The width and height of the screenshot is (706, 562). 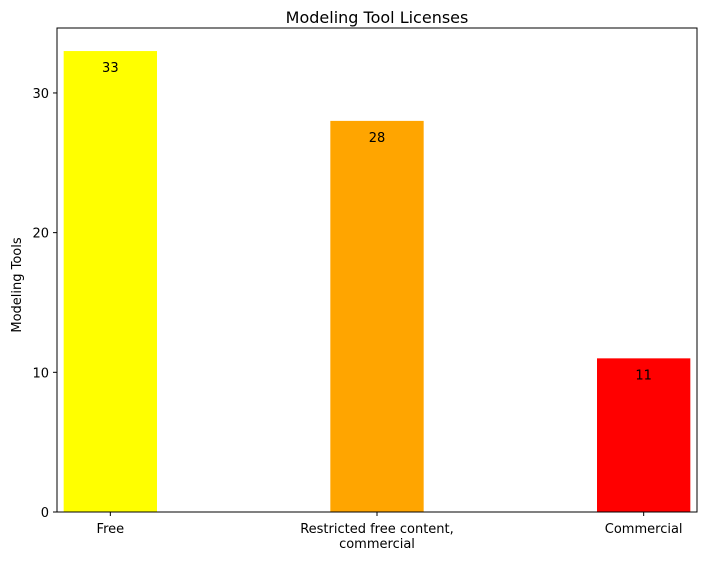 I want to click on y-axis-label: Modeling Tools, so click(x=17, y=285).